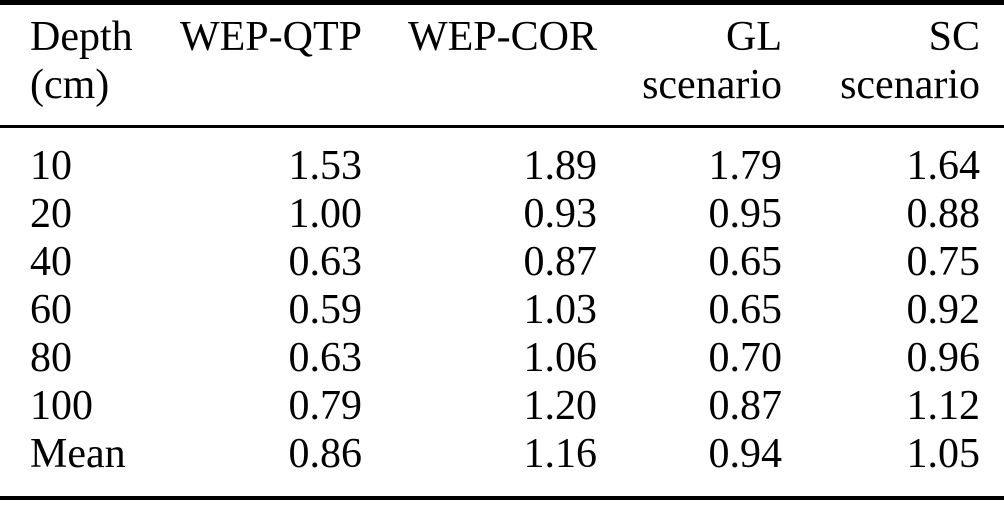  Describe the element at coordinates (78, 454) in the screenshot. I see `cell-depth: Mean` at that location.